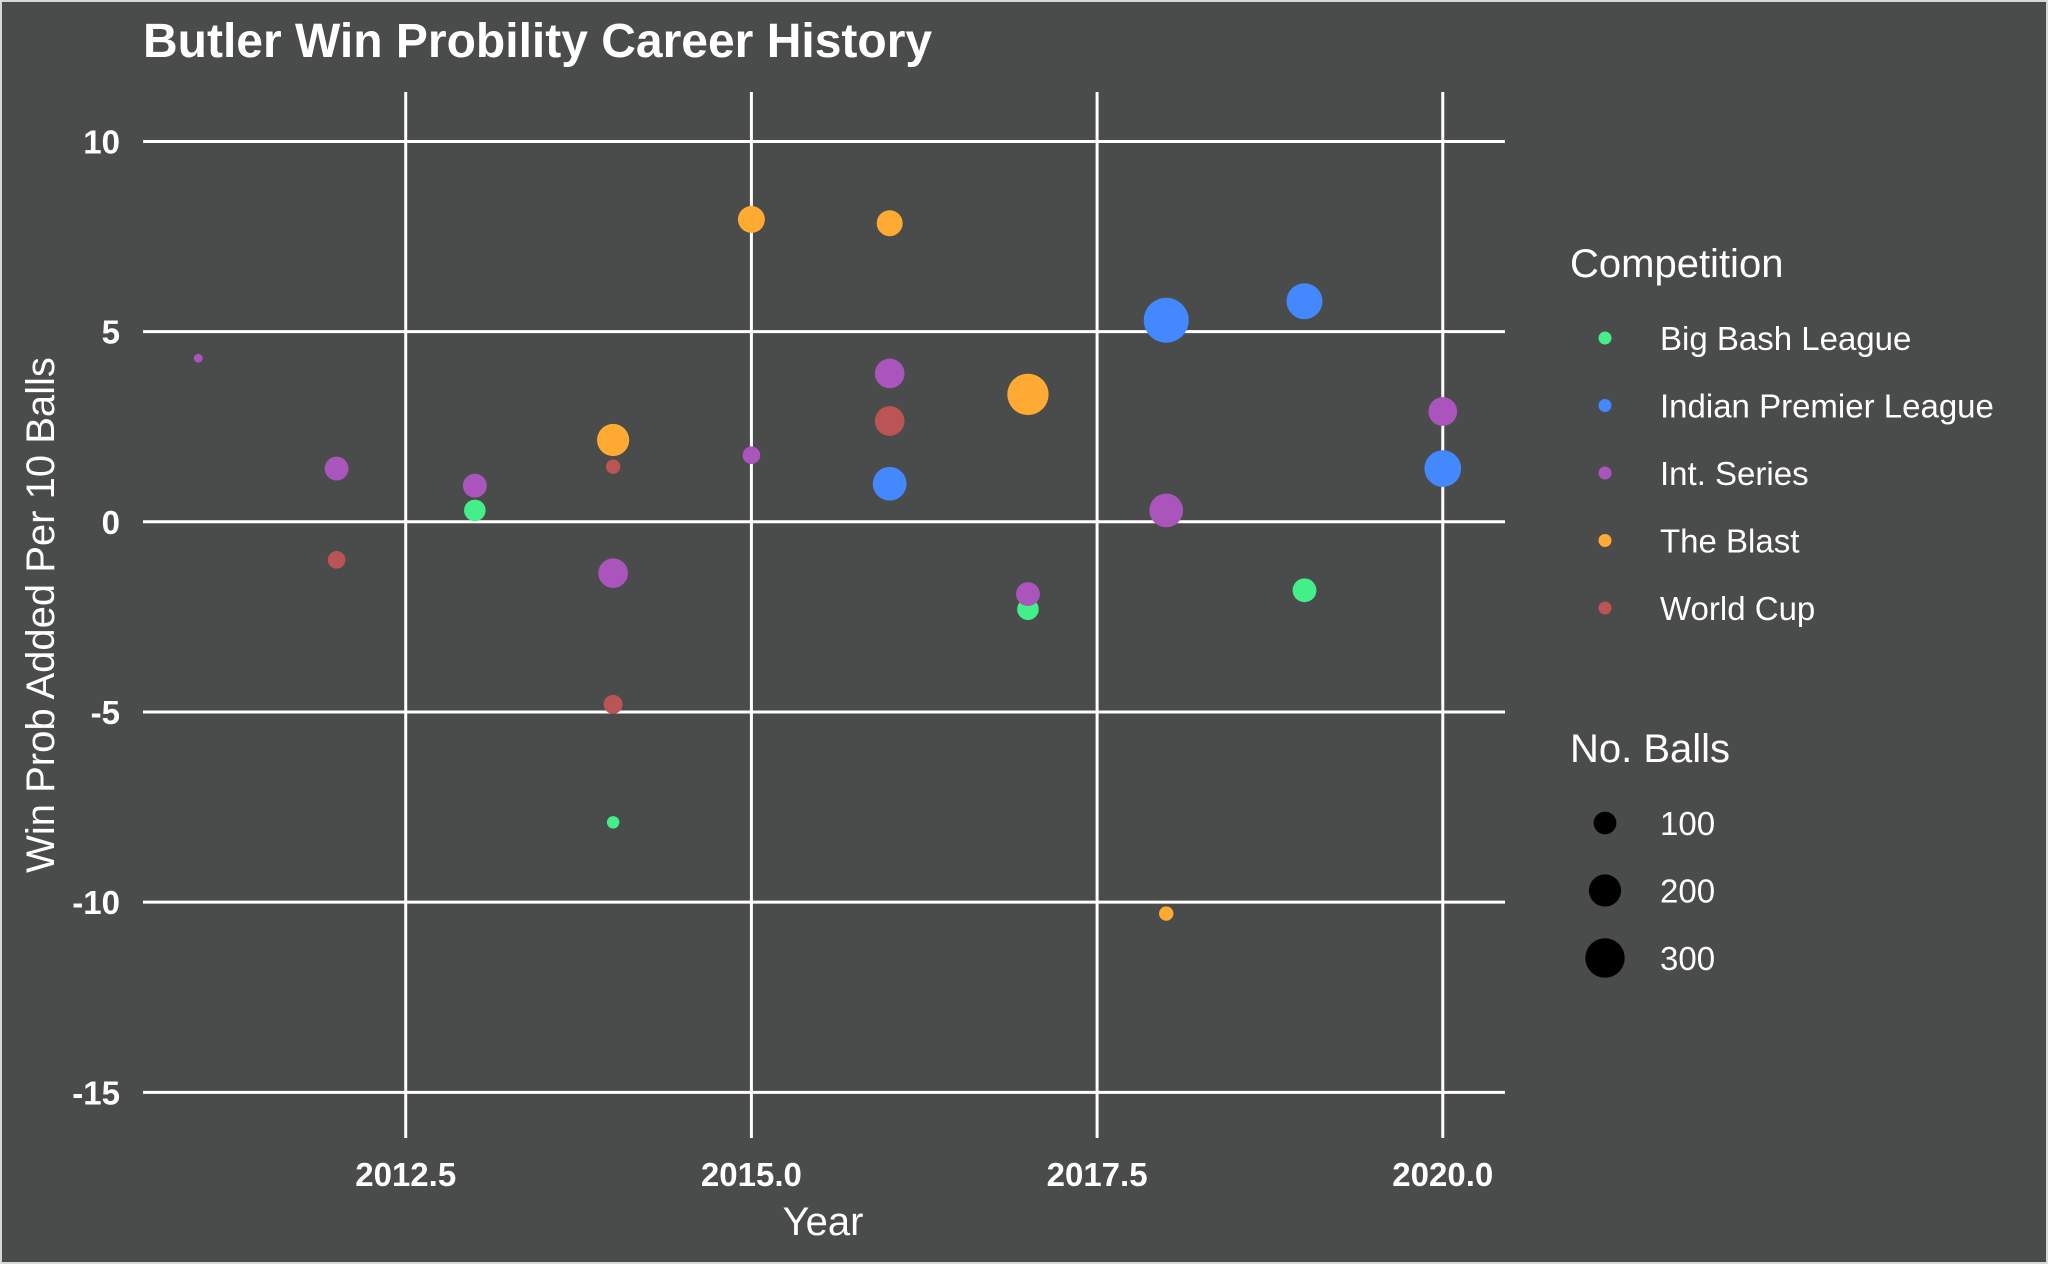 The height and width of the screenshot is (1264, 2048). I want to click on y-tick-label-15: -15, so click(96, 1092).